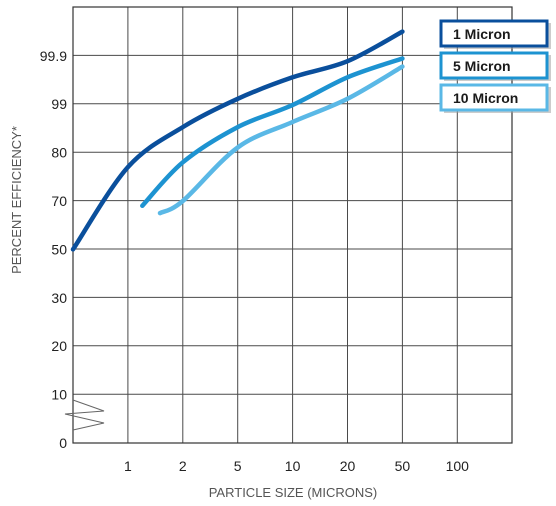 The width and height of the screenshot is (556, 506). I want to click on x-tick-label: 50, so click(403, 466).